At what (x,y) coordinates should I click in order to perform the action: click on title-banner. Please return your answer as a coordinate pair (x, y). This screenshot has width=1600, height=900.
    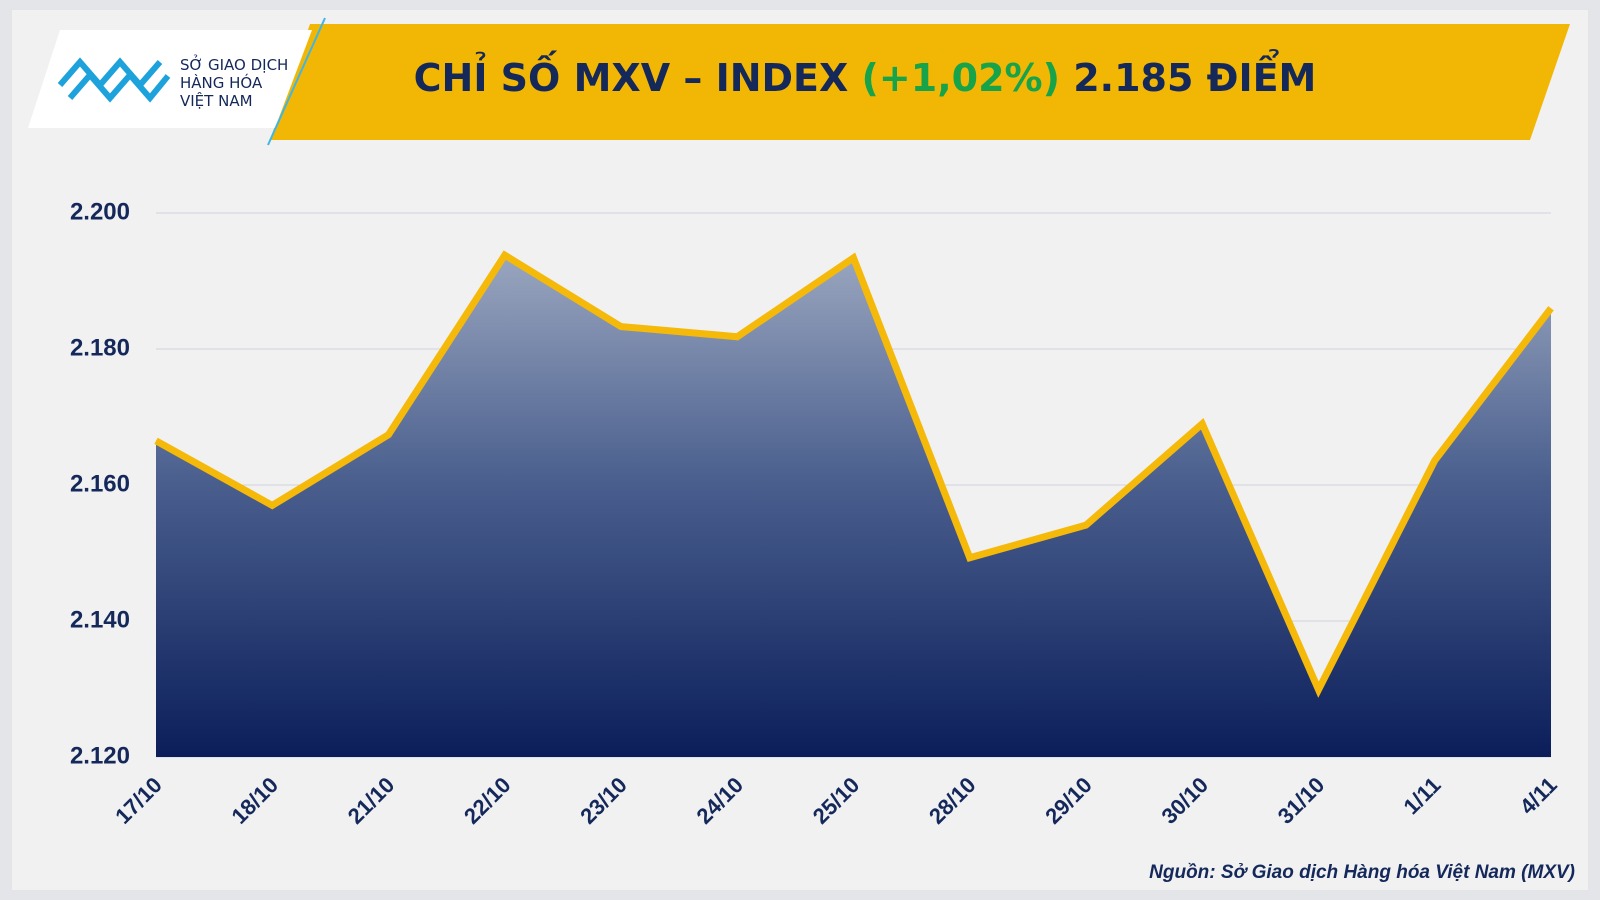
    Looking at the image, I should click on (920, 82).